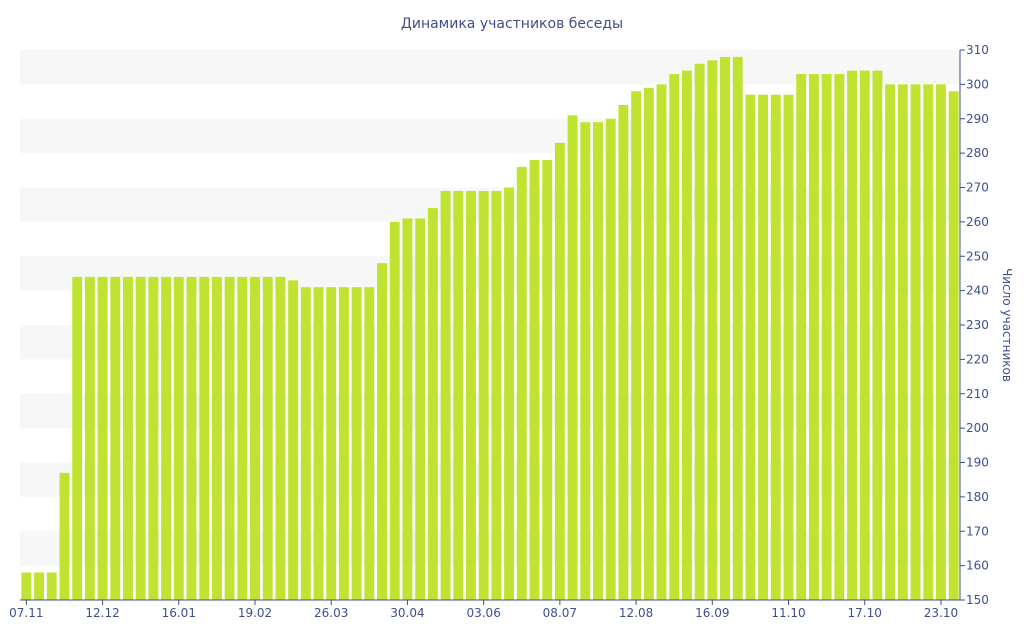  What do you see at coordinates (712, 613) in the screenshot?
I see `x-tick-label: 16.09` at bounding box center [712, 613].